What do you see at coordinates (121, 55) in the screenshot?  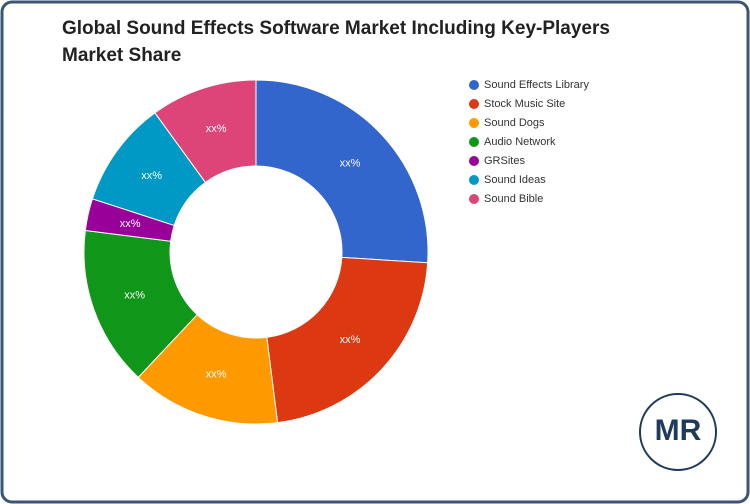 I see `chart-title: Market Share` at bounding box center [121, 55].